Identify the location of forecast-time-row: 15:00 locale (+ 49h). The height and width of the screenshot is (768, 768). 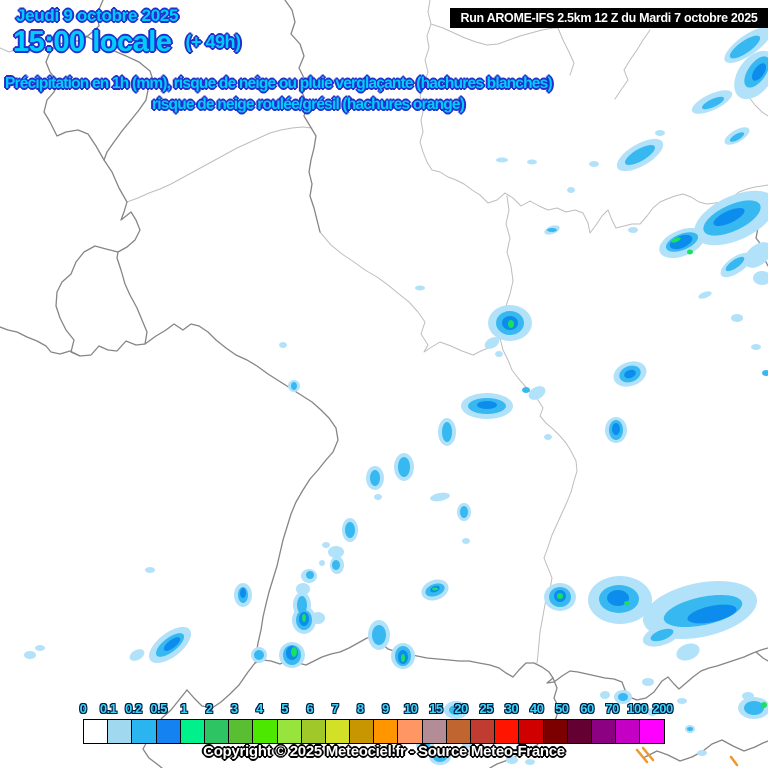
(127, 42).